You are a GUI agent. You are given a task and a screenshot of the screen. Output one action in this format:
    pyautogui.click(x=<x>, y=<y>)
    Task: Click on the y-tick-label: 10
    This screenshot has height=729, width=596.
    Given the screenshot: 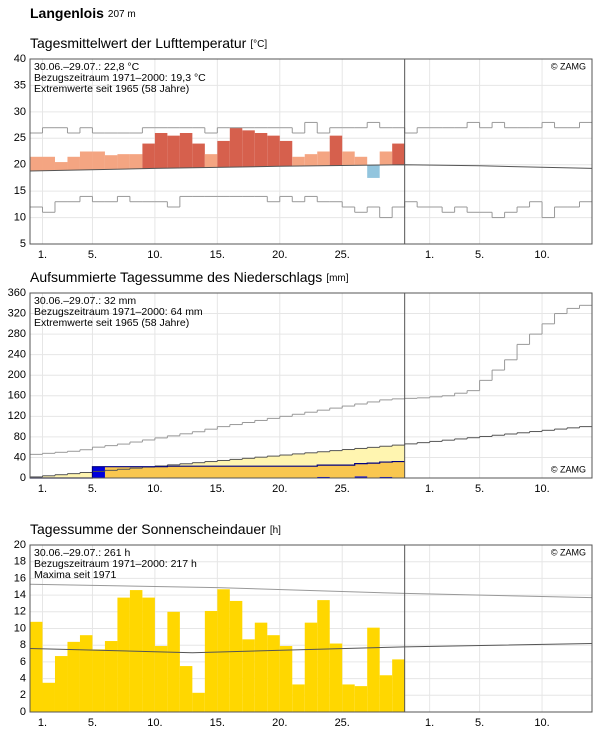 What is the action you would take?
    pyautogui.click(x=20, y=628)
    